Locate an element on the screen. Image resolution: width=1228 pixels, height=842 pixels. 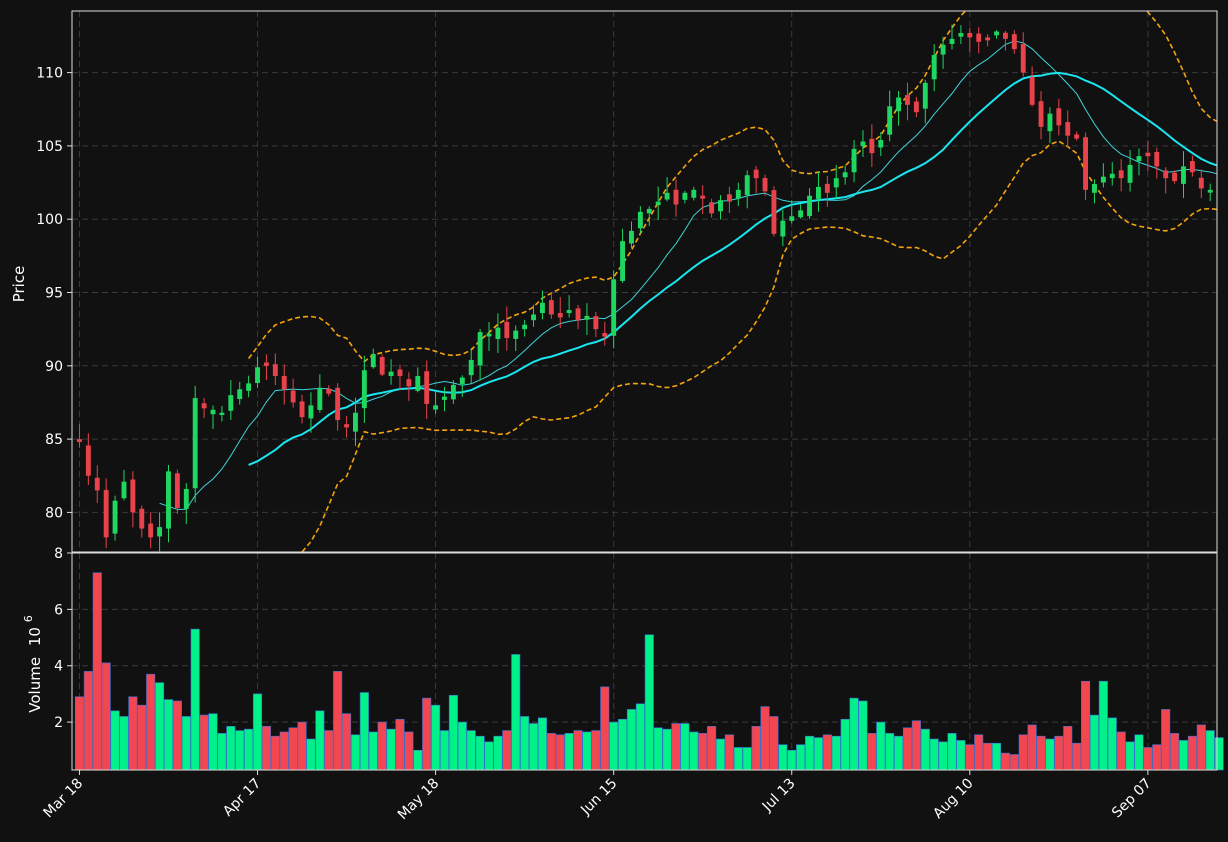
volume-tick-label: 6 is located at coordinates (58, 610).